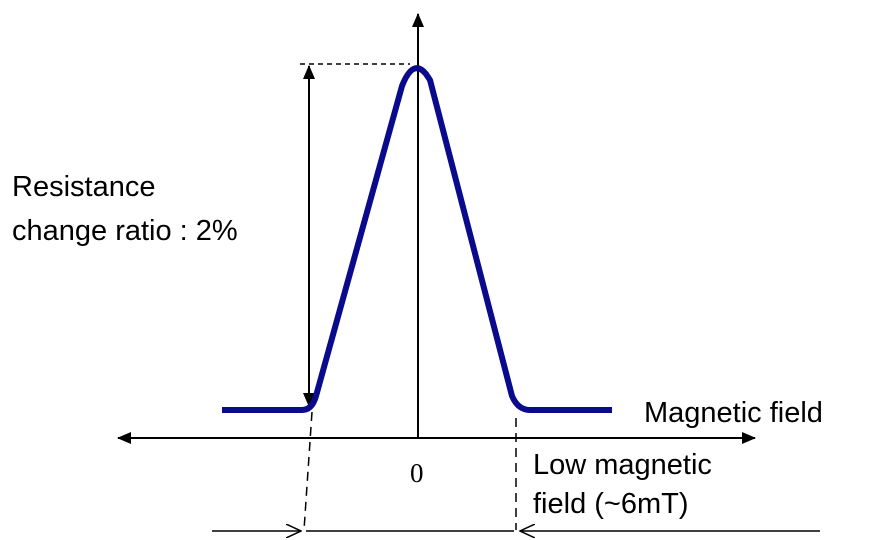 The width and height of the screenshot is (875, 540). What do you see at coordinates (83, 187) in the screenshot?
I see `resistance-label-line1: Resistance` at bounding box center [83, 187].